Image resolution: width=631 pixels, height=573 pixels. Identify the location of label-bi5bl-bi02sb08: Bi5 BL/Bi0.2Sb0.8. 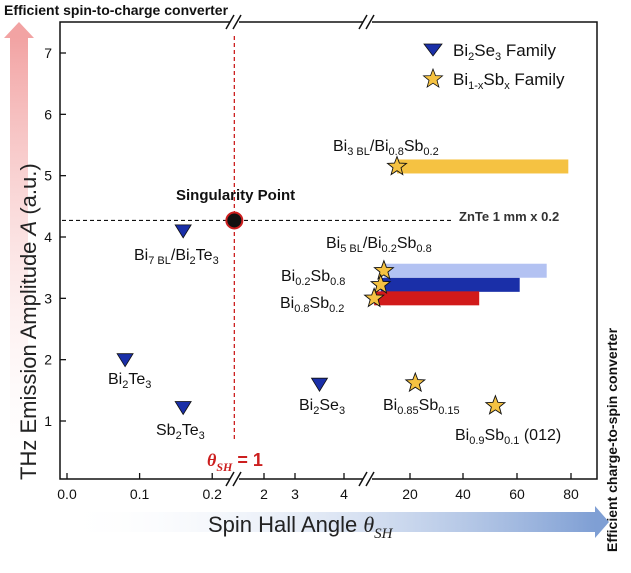
(379, 245).